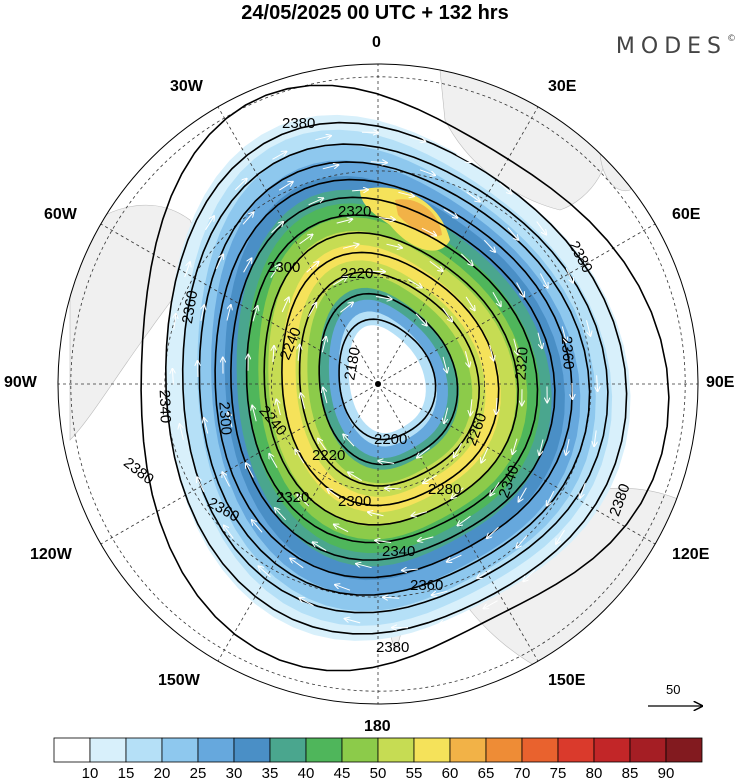  I want to click on contour-label: 2360, so click(426, 585).